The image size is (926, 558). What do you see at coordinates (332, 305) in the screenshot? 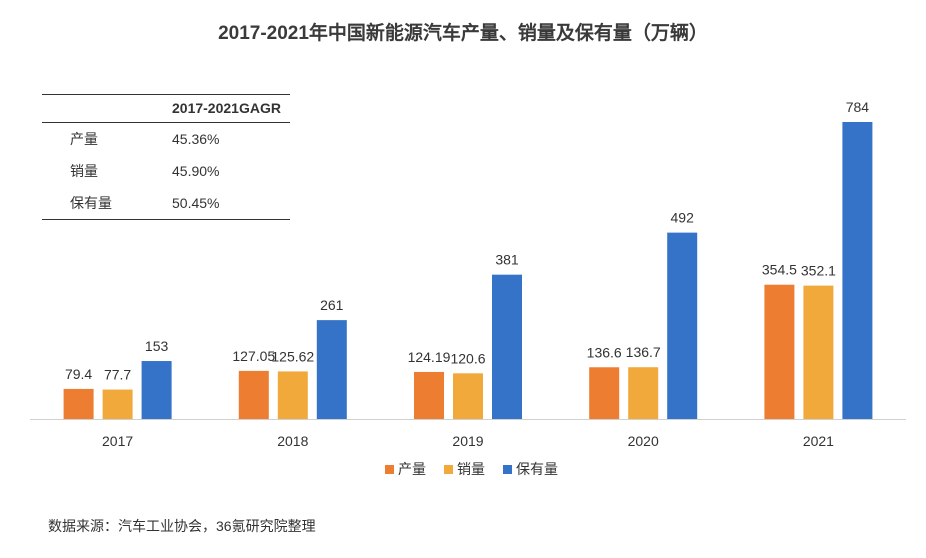
I see `data-label: 261` at bounding box center [332, 305].